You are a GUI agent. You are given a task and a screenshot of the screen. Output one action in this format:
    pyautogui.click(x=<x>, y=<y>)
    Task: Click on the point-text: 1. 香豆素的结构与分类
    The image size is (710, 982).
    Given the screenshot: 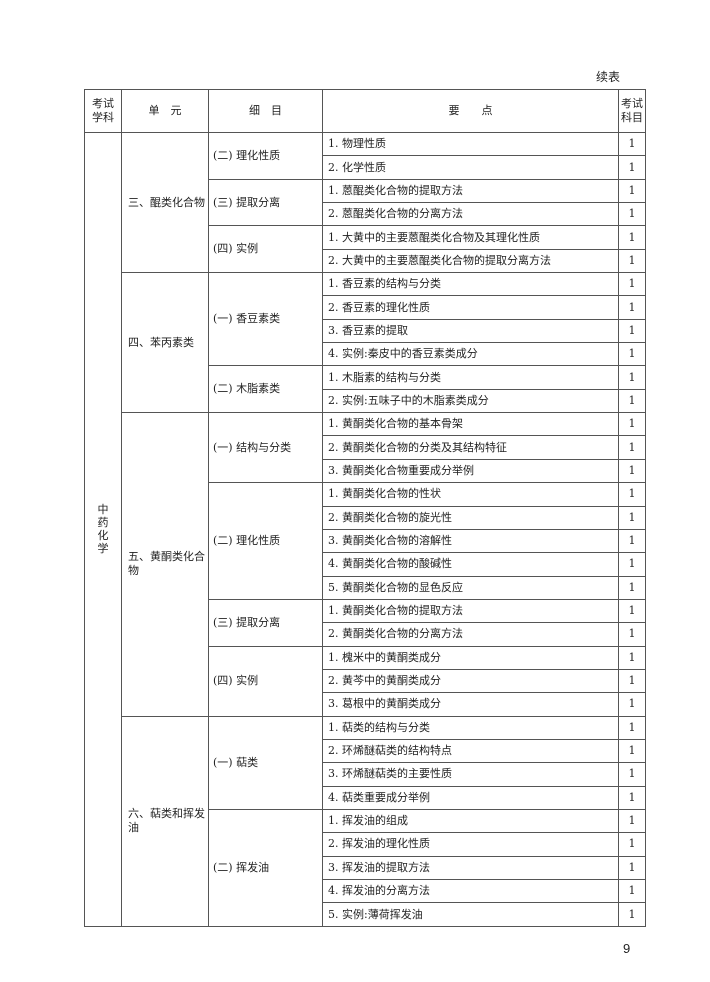 What is the action you would take?
    pyautogui.click(x=470, y=284)
    